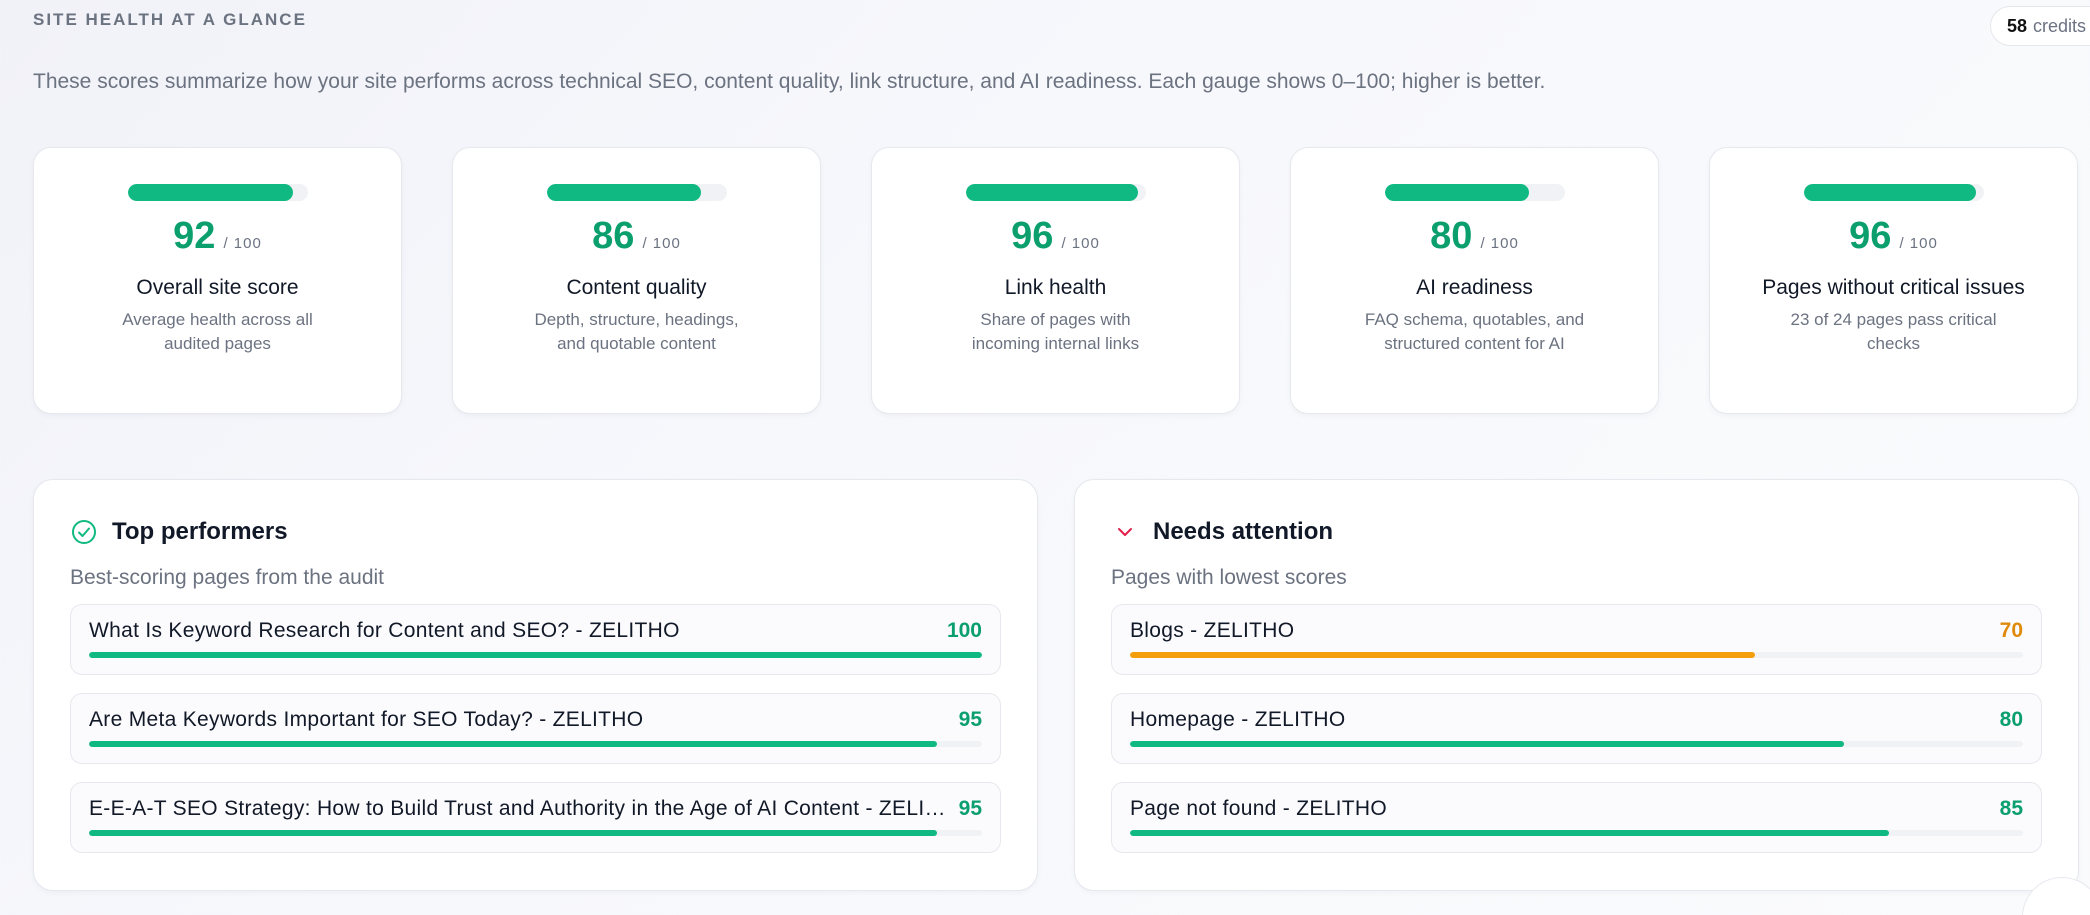 This screenshot has height=915, width=2090. Describe the element at coordinates (1212, 630) in the screenshot. I see `page-name: Blogs - ZELITHO` at that location.